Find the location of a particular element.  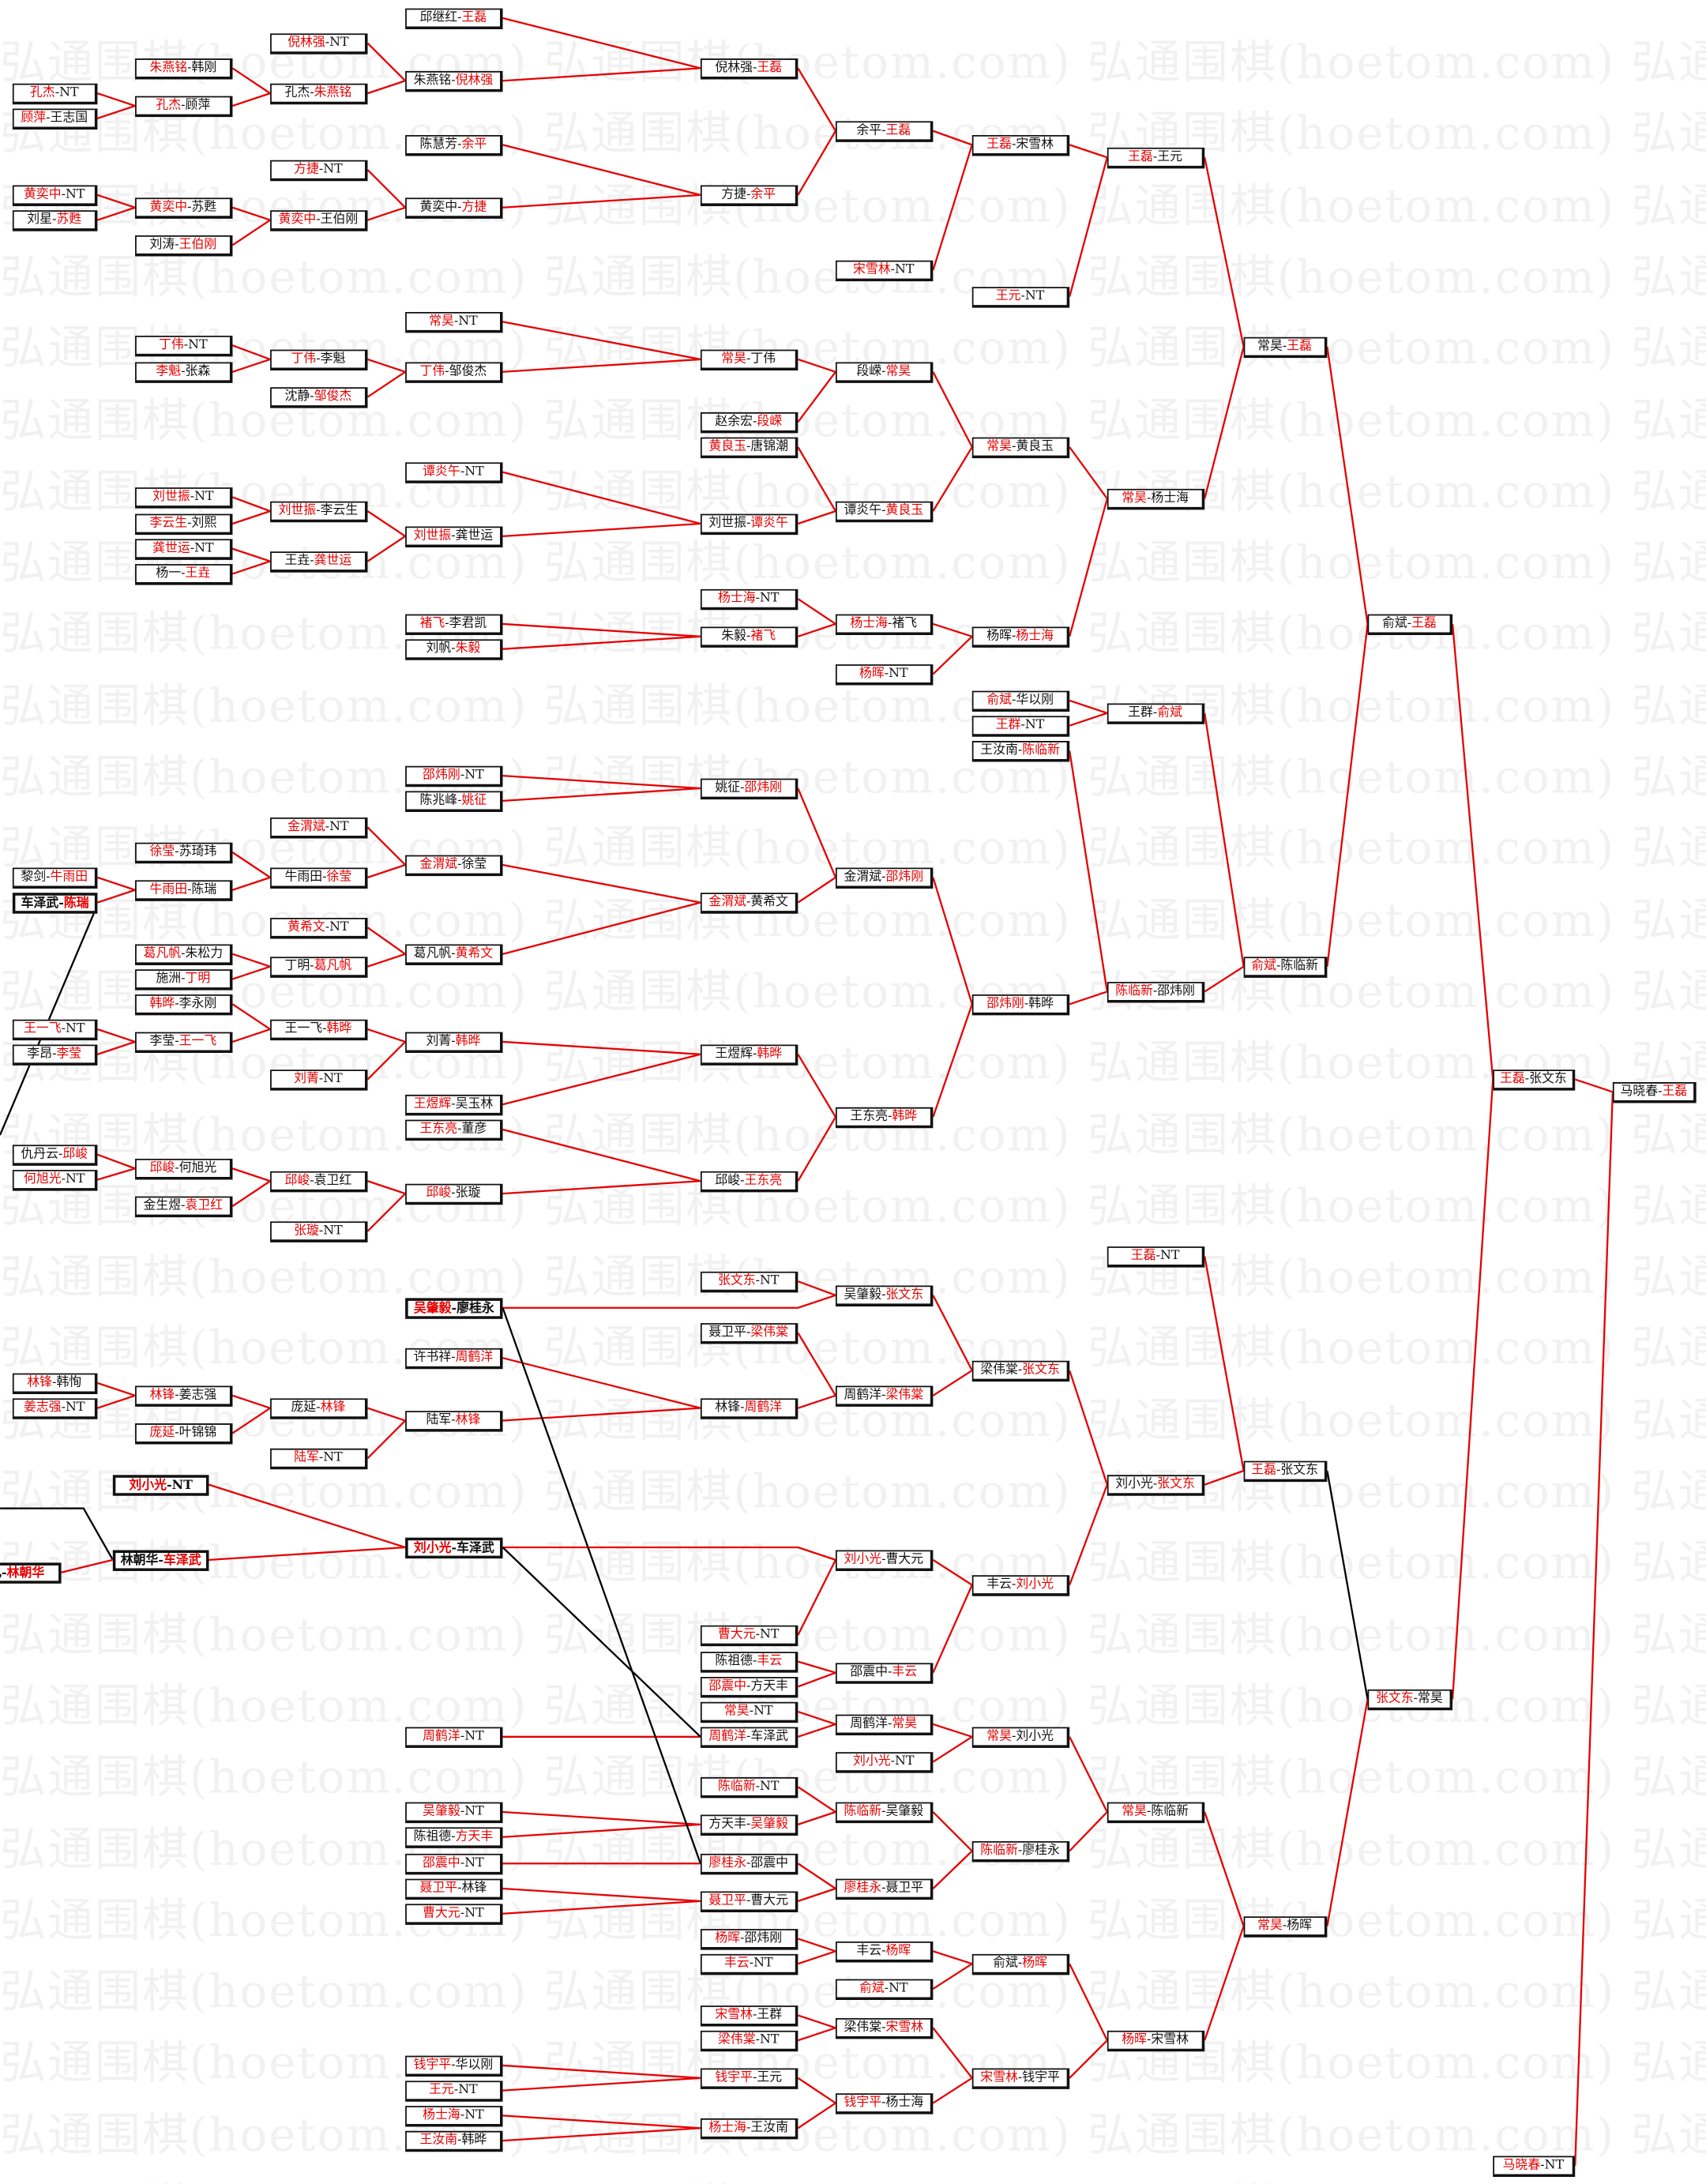

match-box: 庞延-叶锦锦 is located at coordinates (184, 1433).